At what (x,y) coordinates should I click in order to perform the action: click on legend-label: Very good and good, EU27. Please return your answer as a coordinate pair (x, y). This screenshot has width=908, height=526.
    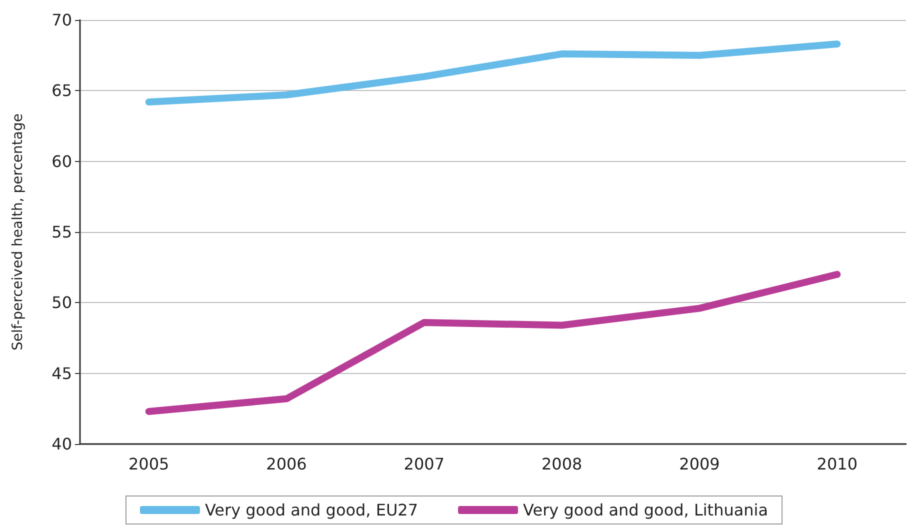
    Looking at the image, I should click on (311, 510).